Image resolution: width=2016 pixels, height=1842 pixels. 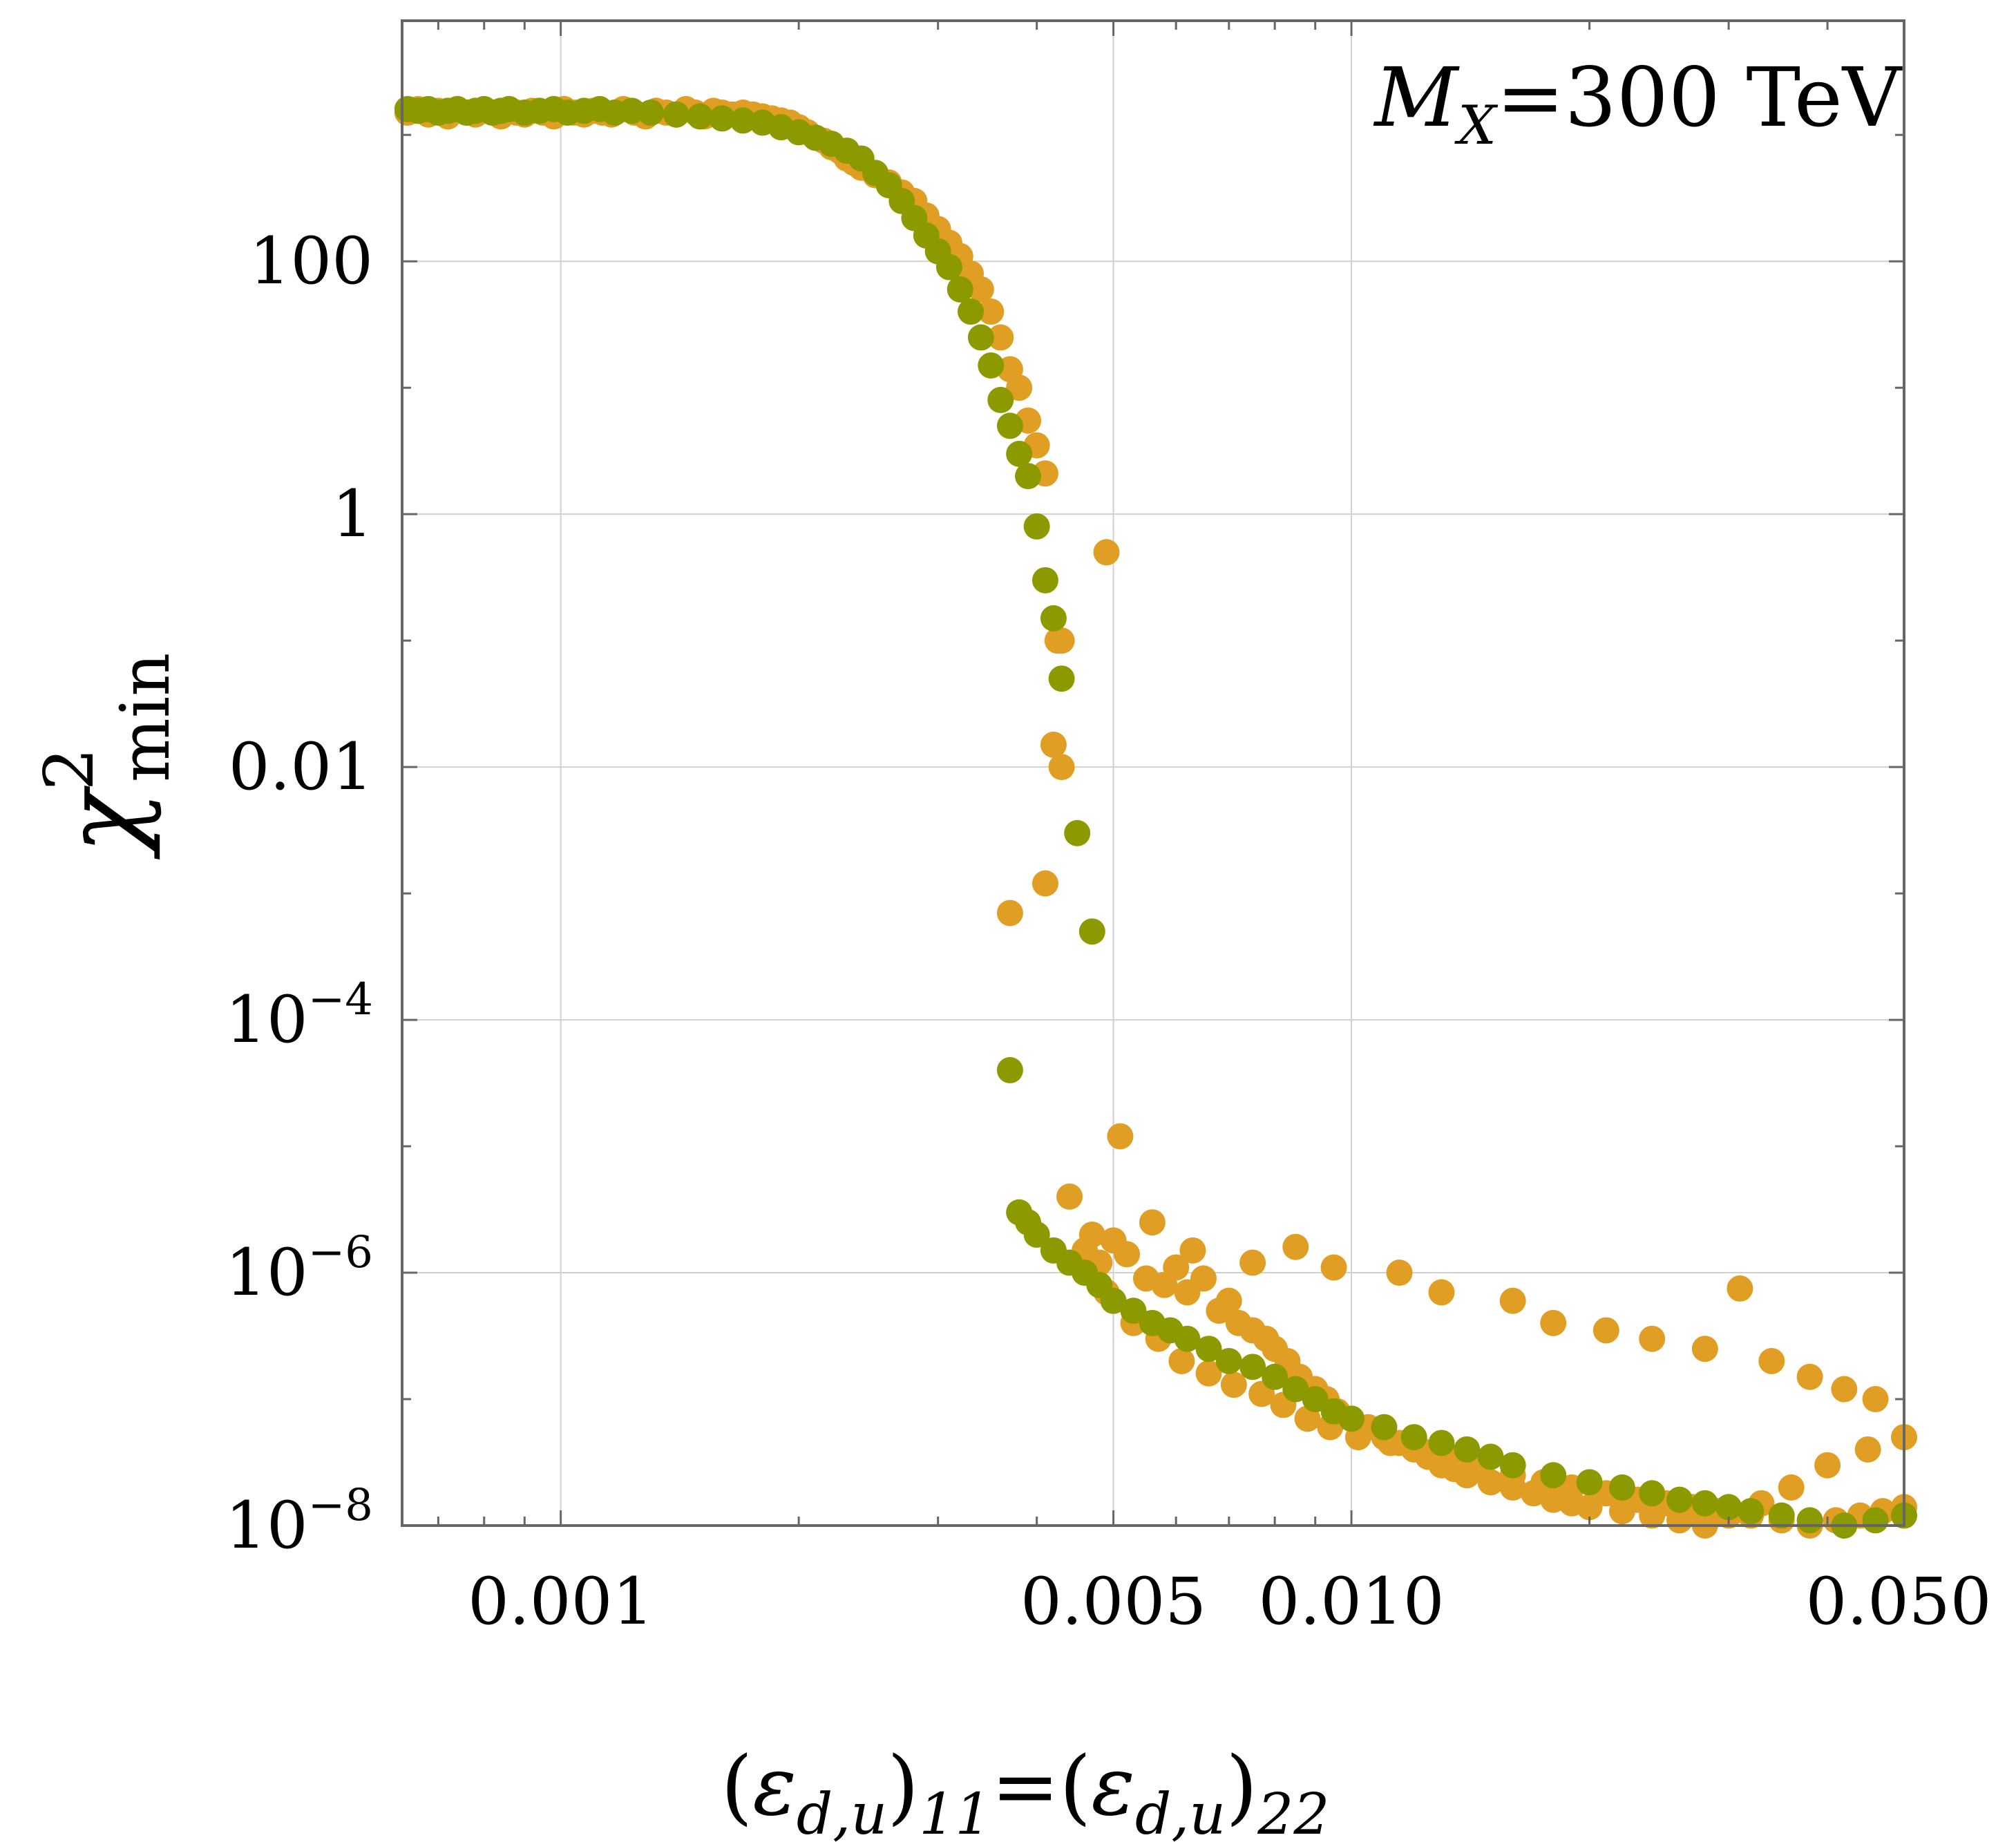 I want to click on y-tick-label: 10⁻⁶, so click(x=299, y=1269).